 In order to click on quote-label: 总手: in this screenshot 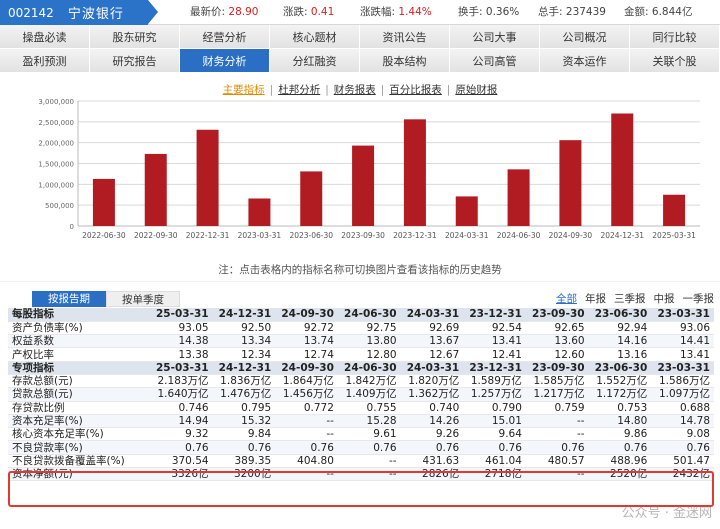, I will do `click(550, 12)`.